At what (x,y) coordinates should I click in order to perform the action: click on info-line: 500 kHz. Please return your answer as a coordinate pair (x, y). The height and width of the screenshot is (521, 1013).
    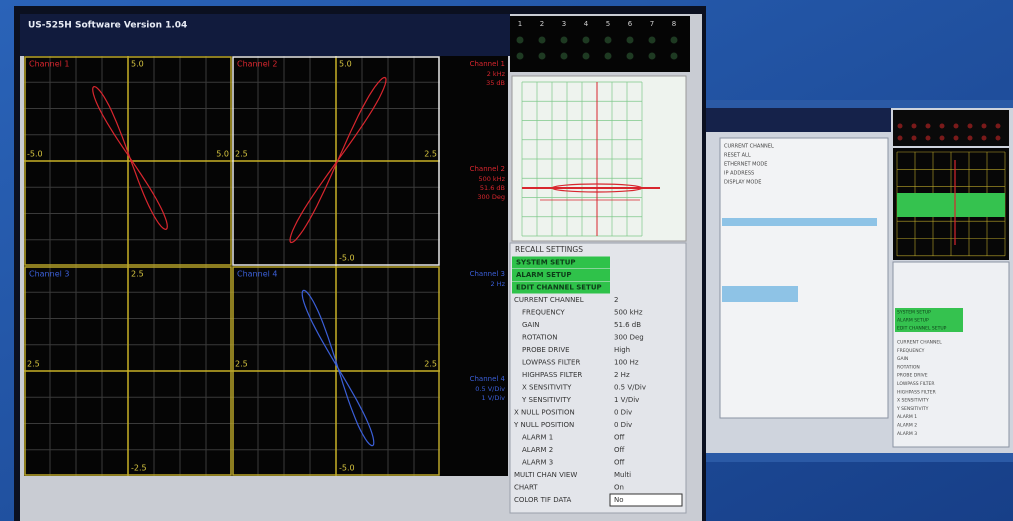
    Looking at the image, I should click on (491, 179).